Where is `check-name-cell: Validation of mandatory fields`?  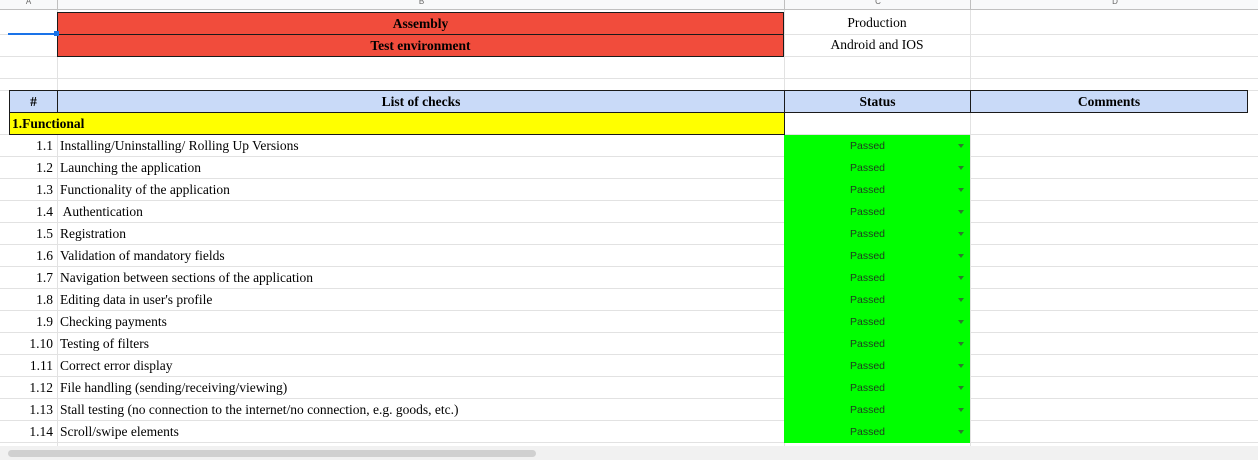
check-name-cell: Validation of mandatory fields is located at coordinates (142, 255).